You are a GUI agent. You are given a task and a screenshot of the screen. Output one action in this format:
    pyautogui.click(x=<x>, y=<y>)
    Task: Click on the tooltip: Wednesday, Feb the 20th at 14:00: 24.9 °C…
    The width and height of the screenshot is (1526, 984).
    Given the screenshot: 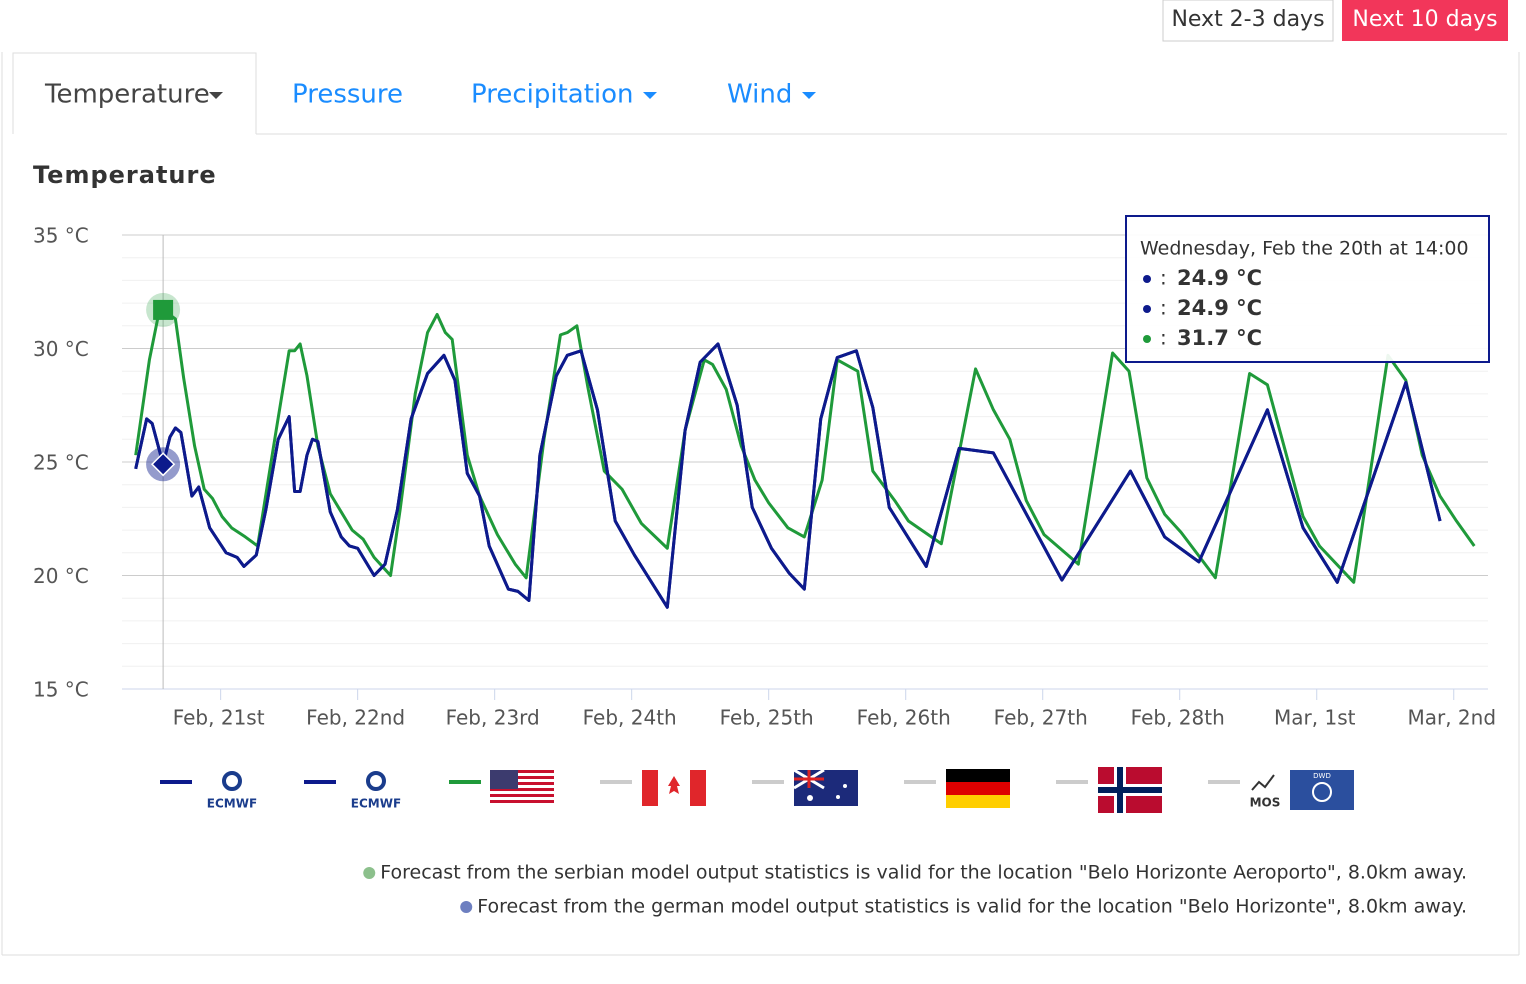 What is the action you would take?
    pyautogui.click(x=1307, y=289)
    